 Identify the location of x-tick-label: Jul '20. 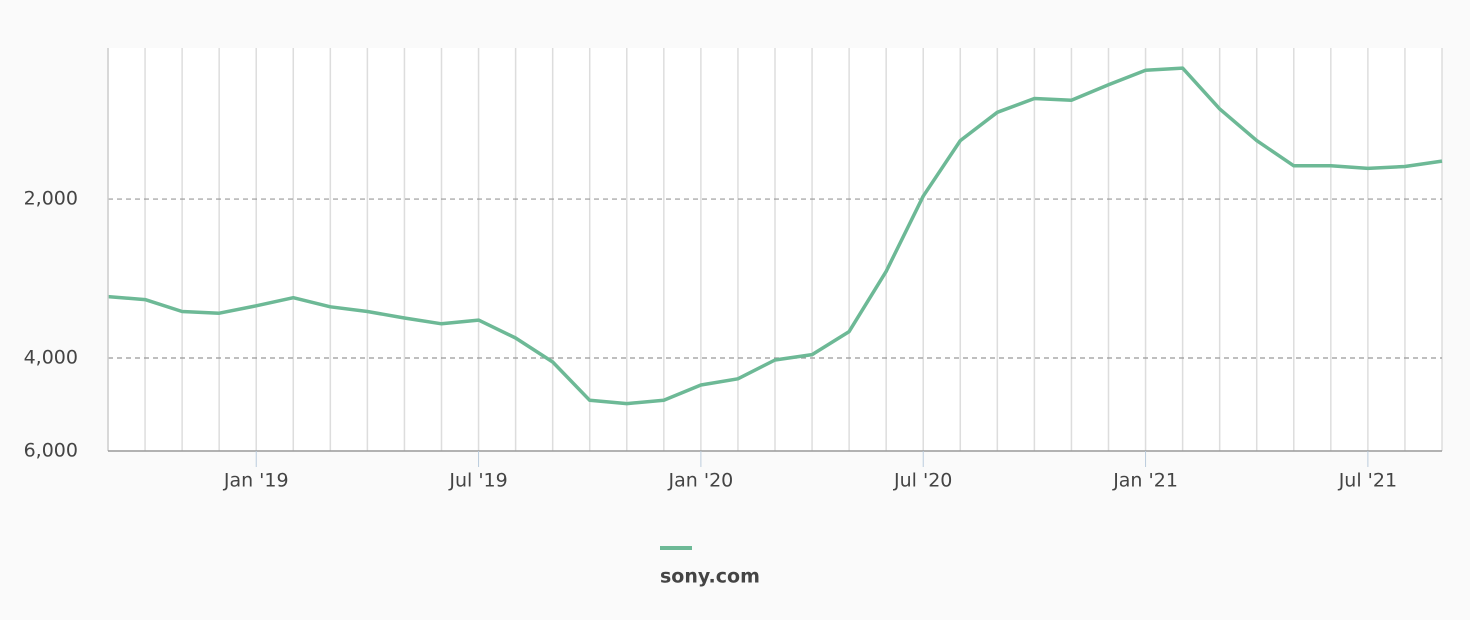
(922, 481).